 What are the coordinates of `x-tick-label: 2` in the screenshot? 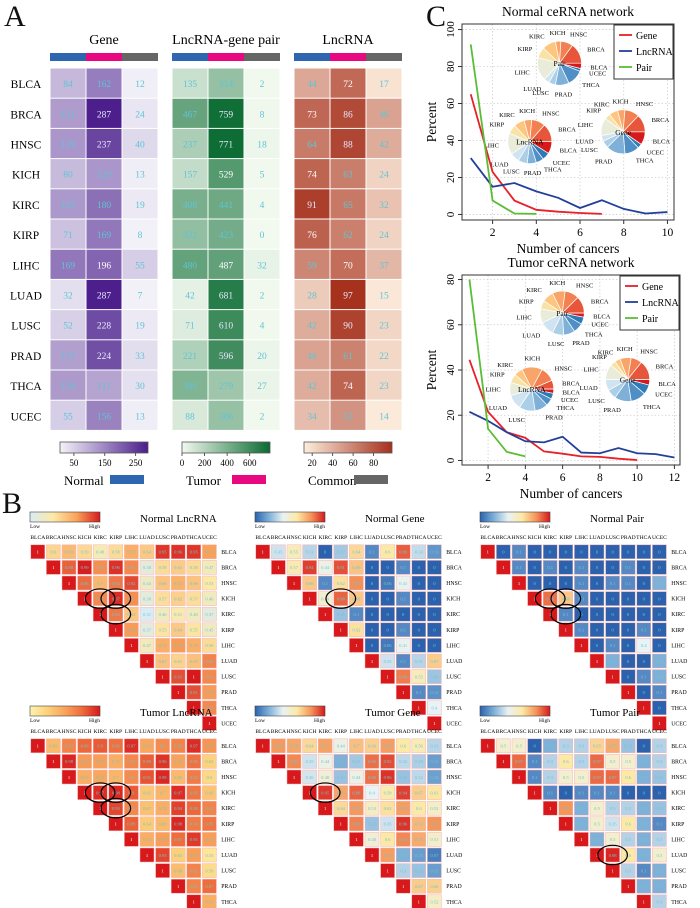 It's located at (488, 478).